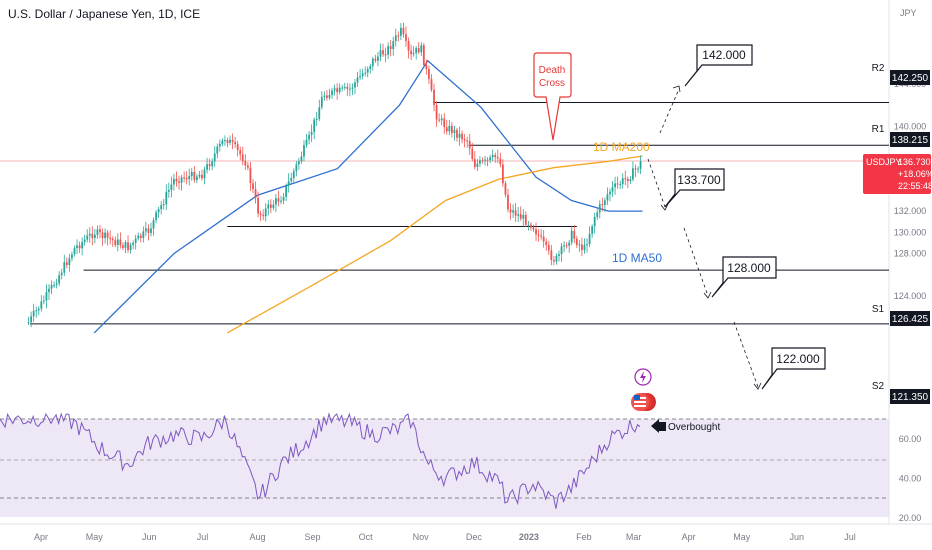  I want to click on overbought-label: Overbought, so click(694, 427).